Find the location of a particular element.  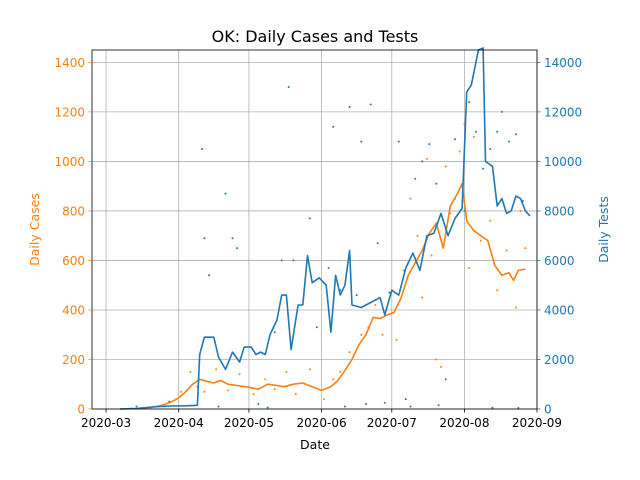

y-tick-label-left: 600 is located at coordinates (73, 261).